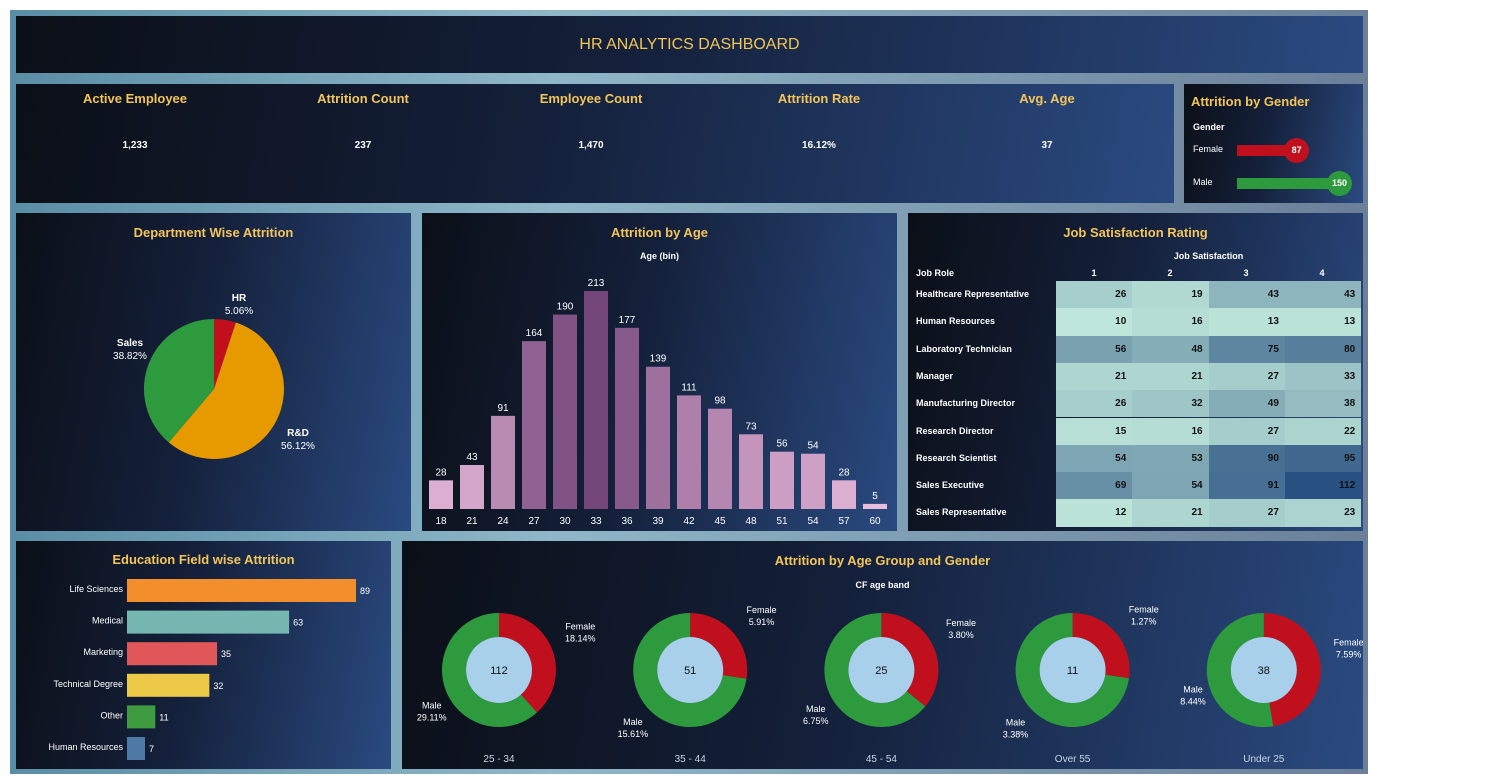 The height and width of the screenshot is (784, 1486). I want to click on age-bar-value: 5, so click(875, 496).